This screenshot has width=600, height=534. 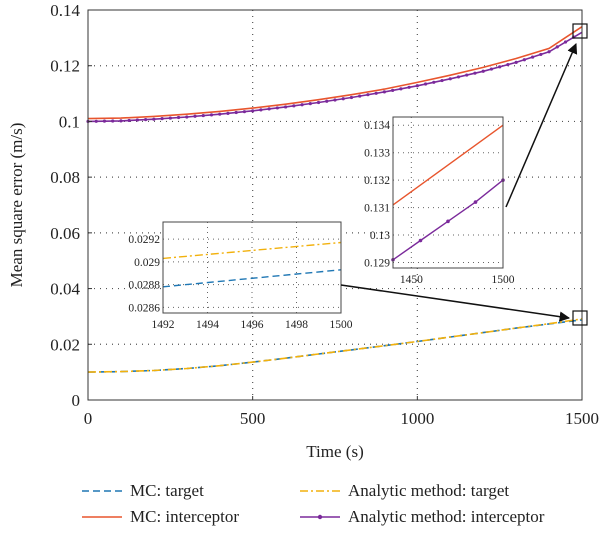 I want to click on y-tick-label: 0.08, so click(x=65, y=177).